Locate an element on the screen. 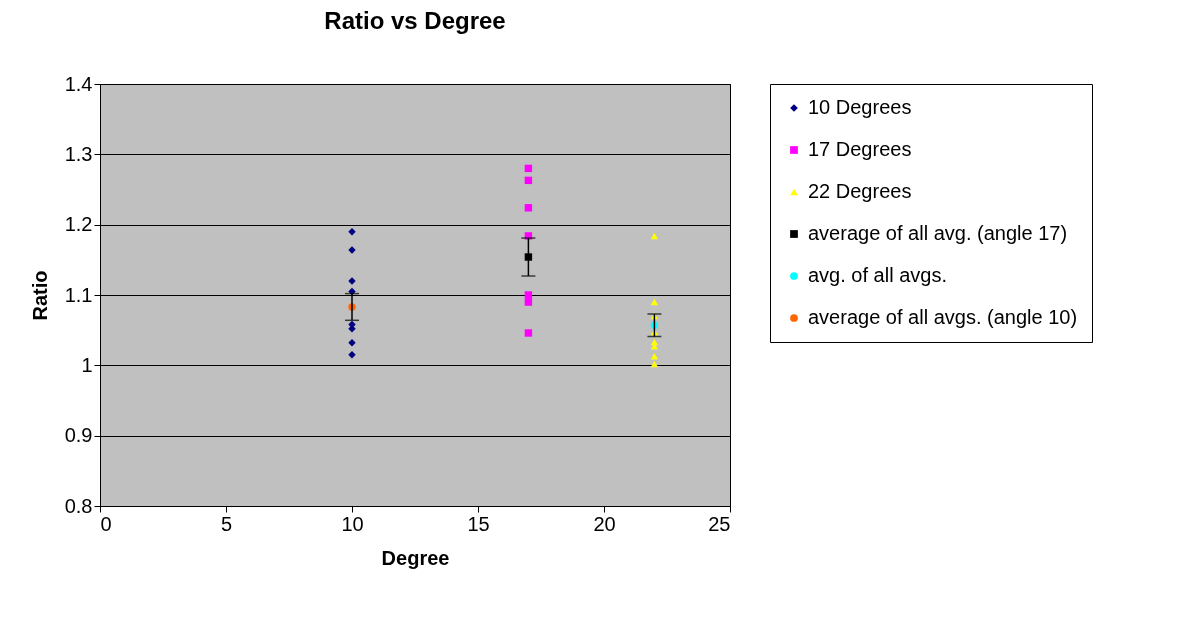 The image size is (1192, 643). legend-label: 10 Degrees is located at coordinates (860, 107).